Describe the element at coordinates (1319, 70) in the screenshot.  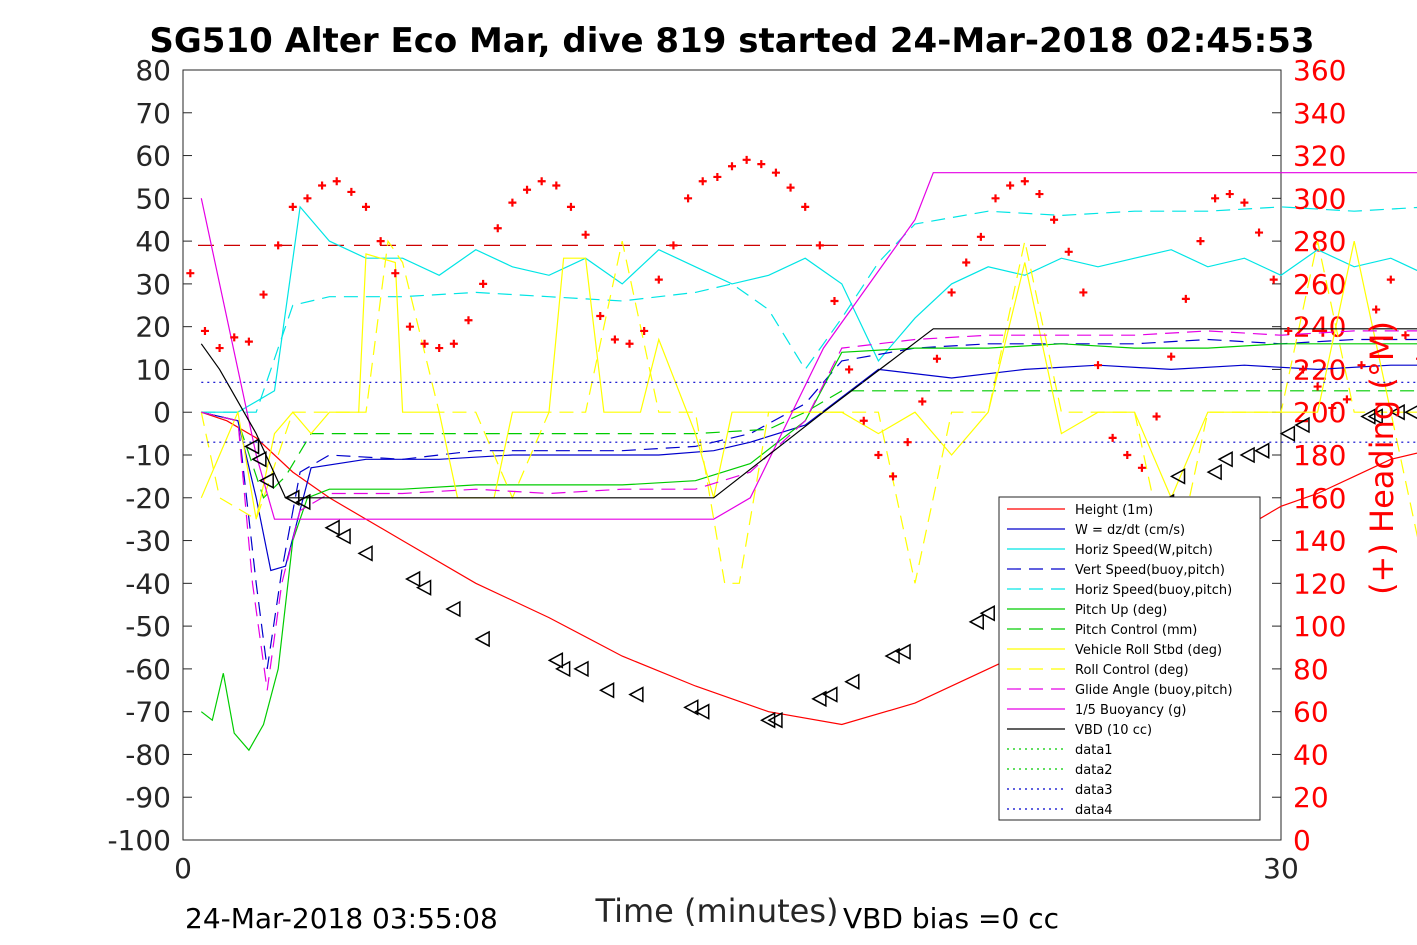
I see `right-tick-label: 360` at that location.